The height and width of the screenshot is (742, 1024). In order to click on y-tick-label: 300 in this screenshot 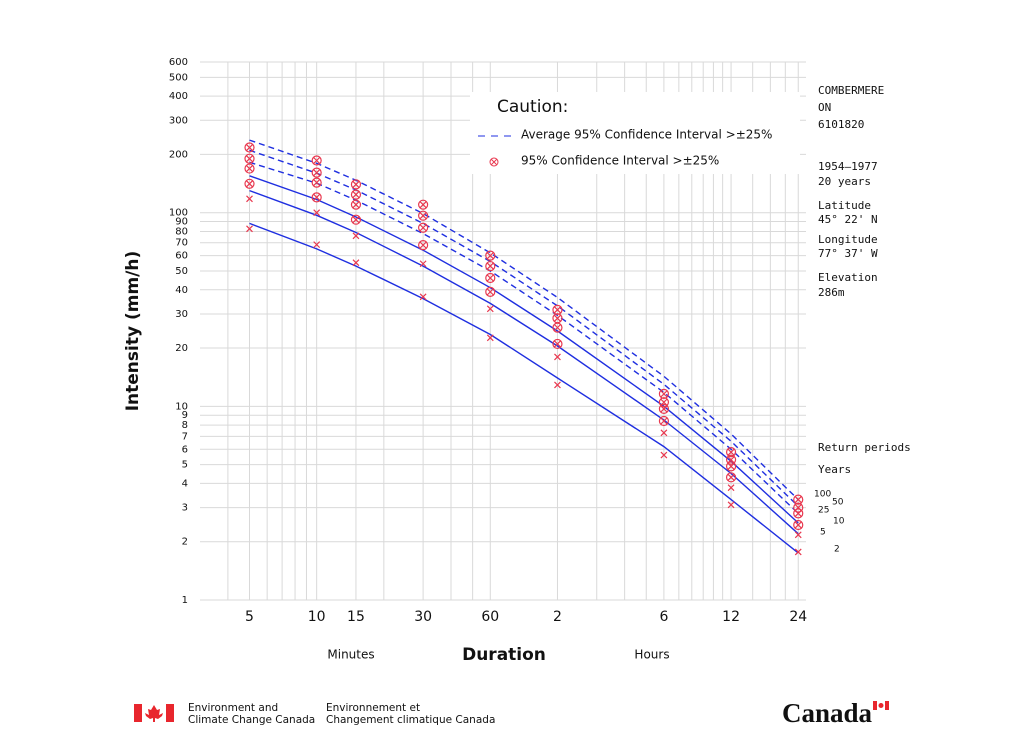, I will do `click(178, 120)`.